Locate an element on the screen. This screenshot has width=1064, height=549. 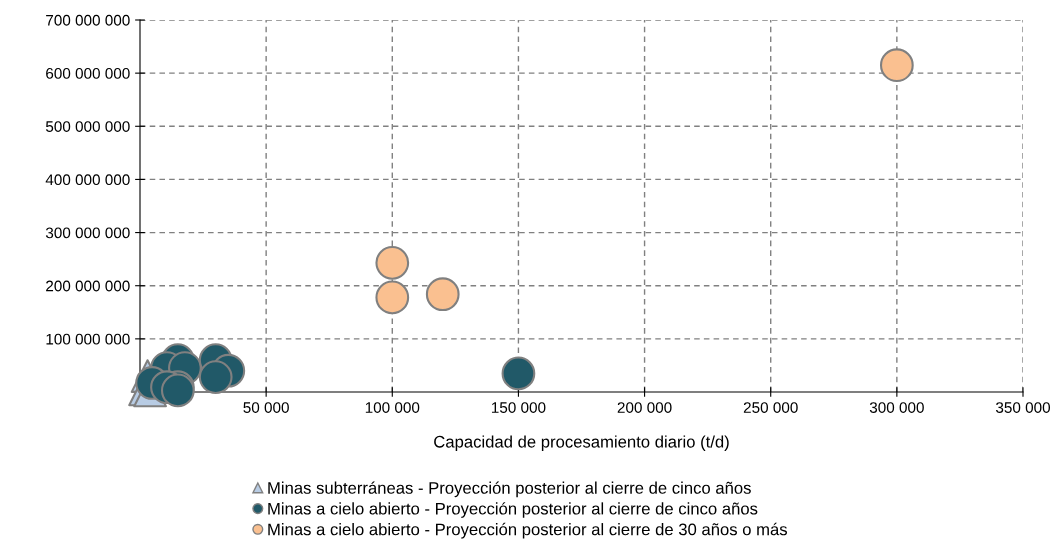
y-tick-label: 200 000 000 is located at coordinates (88, 286).